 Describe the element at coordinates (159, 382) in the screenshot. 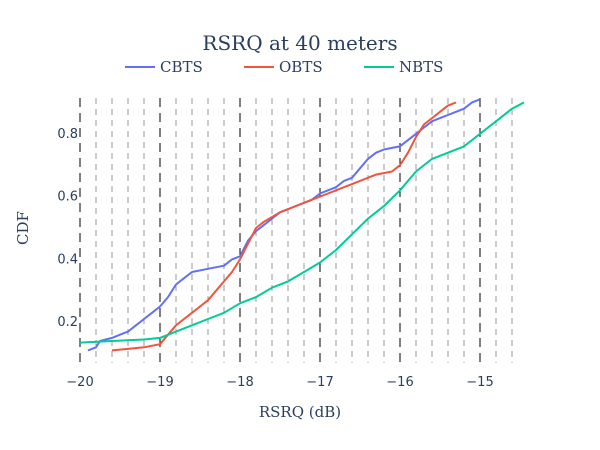

I see `x-tick-label: −19` at that location.